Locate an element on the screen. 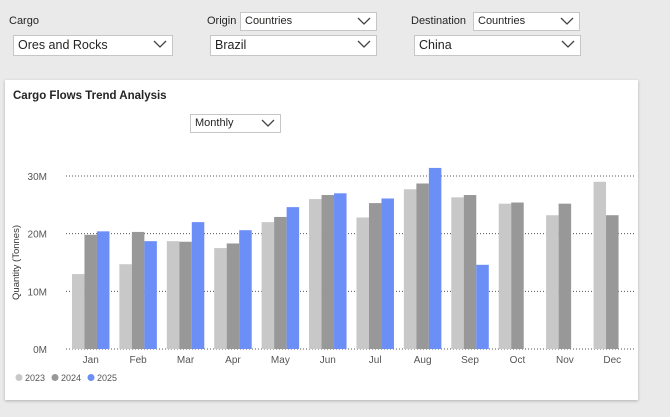 The image size is (670, 417). bar-2024-may is located at coordinates (280, 282).